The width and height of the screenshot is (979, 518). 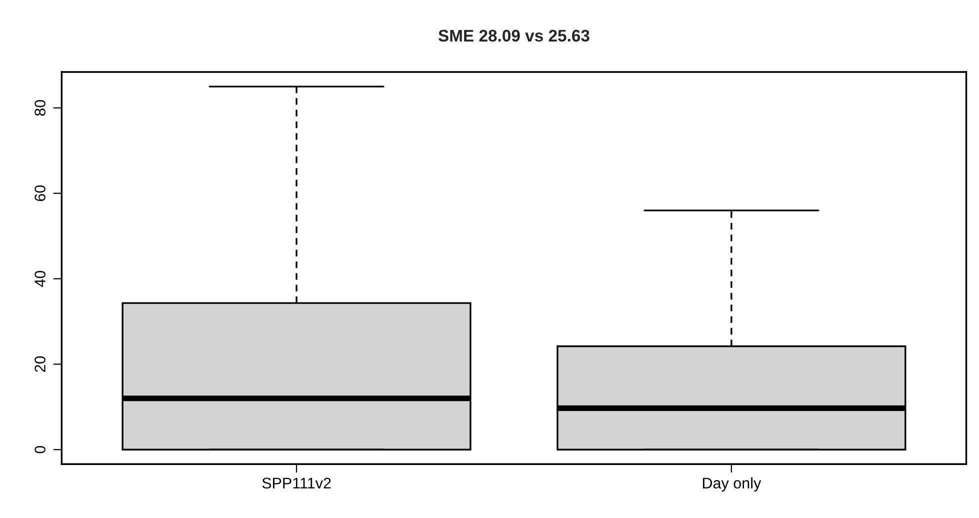 What do you see at coordinates (40, 364) in the screenshot?
I see `y-tick-label: 20` at bounding box center [40, 364].